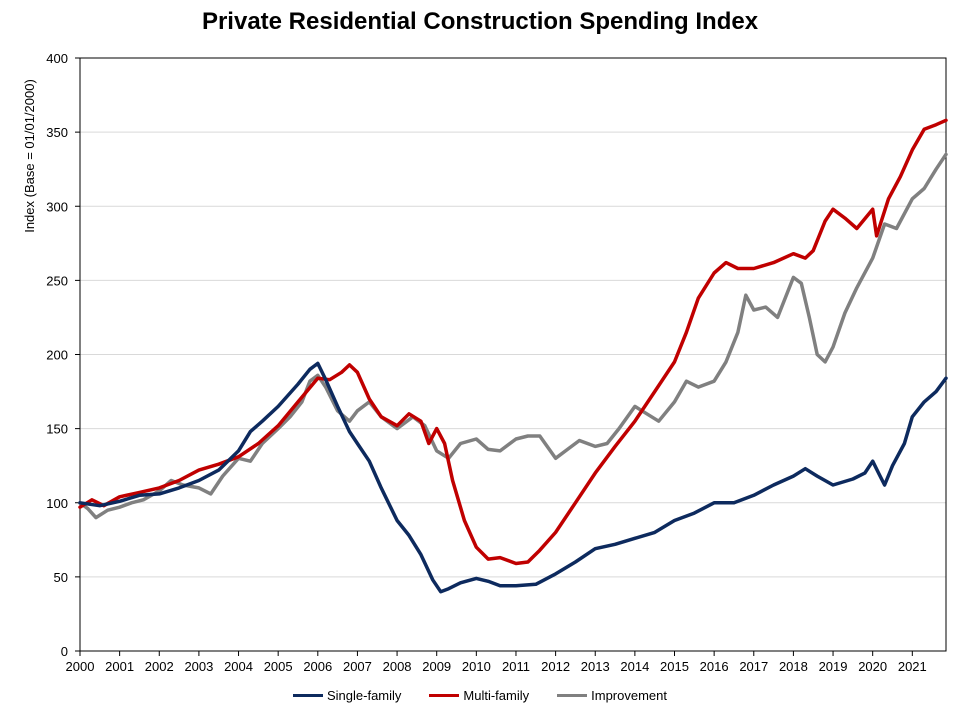 The image size is (960, 720). I want to click on x-tick-label: 2012, so click(555, 666).